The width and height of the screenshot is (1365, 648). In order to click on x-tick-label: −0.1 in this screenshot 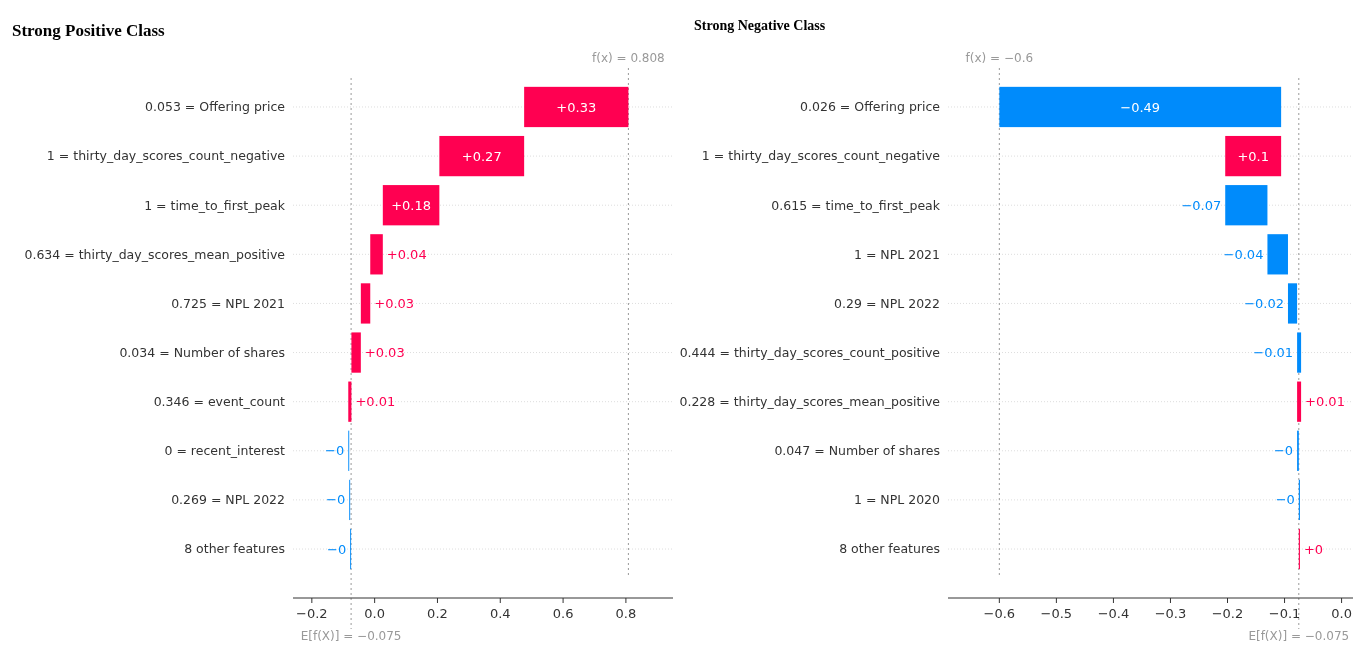, I will do `click(1284, 613)`.